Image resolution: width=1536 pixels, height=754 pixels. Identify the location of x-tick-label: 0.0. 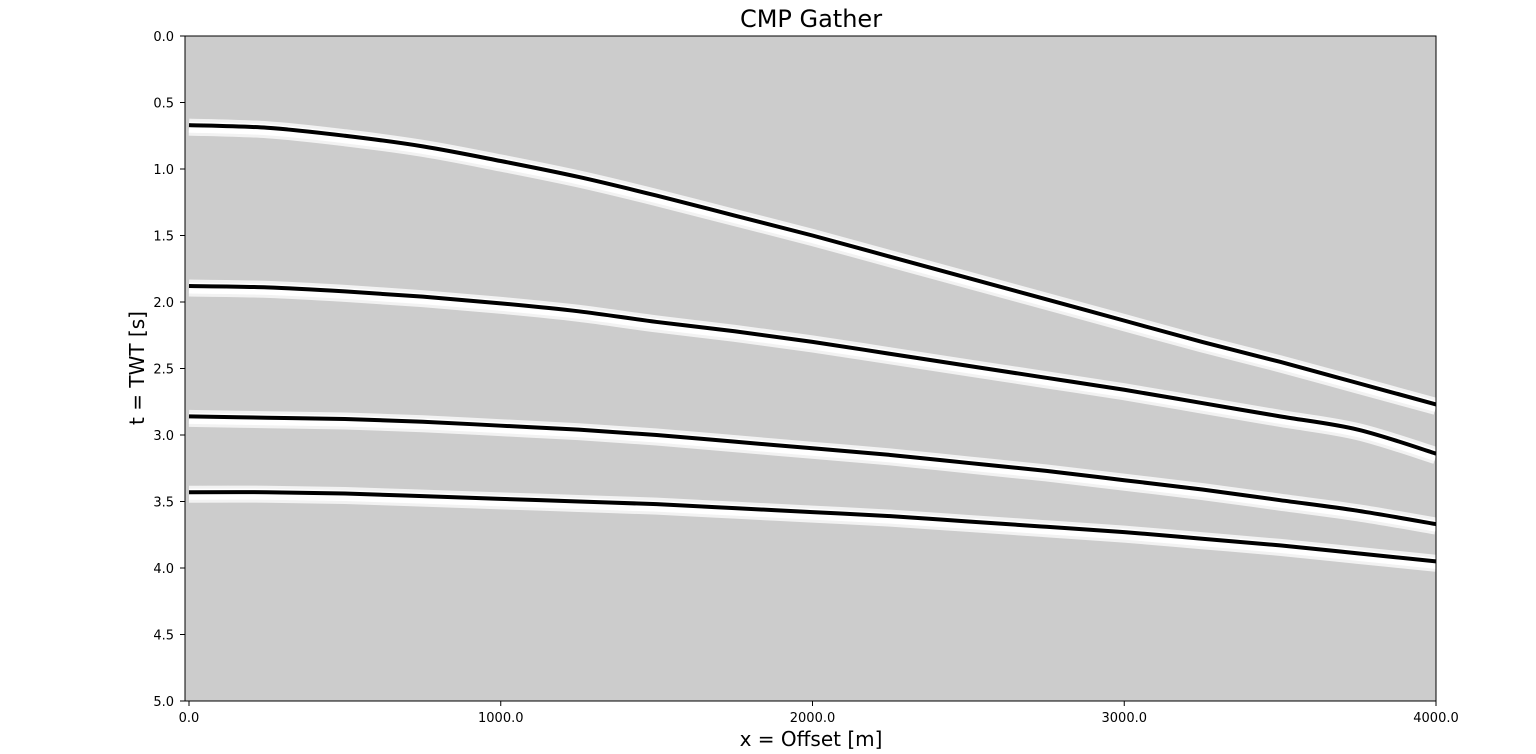
(189, 718).